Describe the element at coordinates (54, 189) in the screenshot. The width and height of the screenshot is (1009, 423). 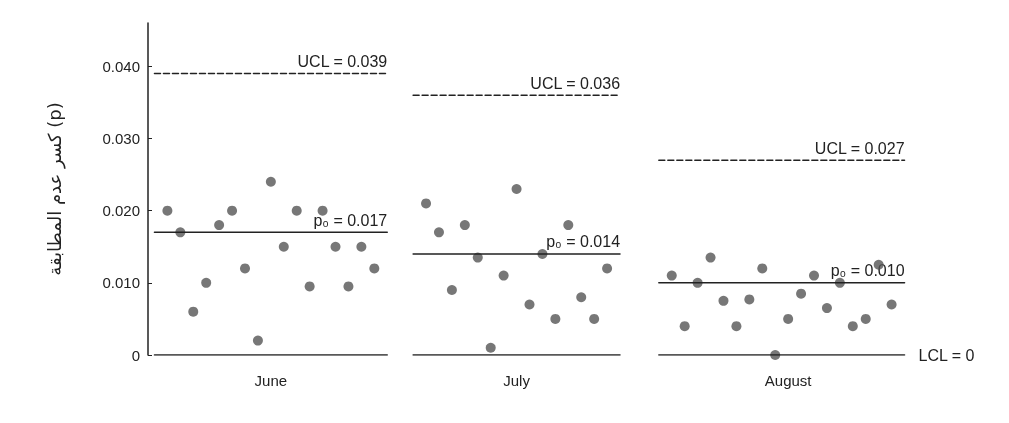
I see `y-axis-title: كسر عدم المطابقة (p)` at that location.